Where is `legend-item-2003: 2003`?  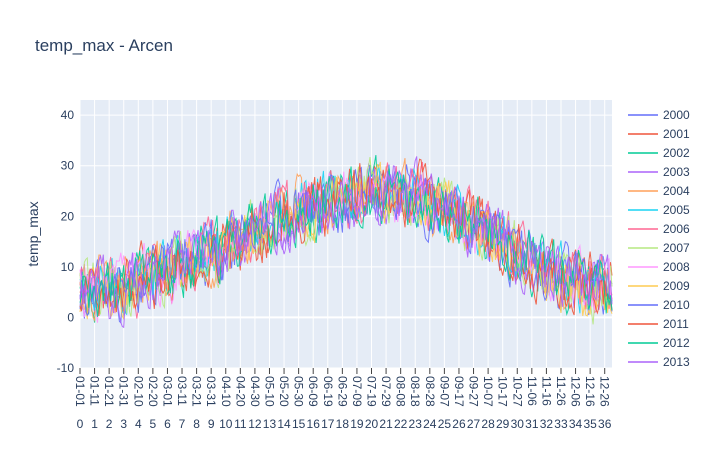
legend-item-2003: 2003 is located at coordinates (659, 172).